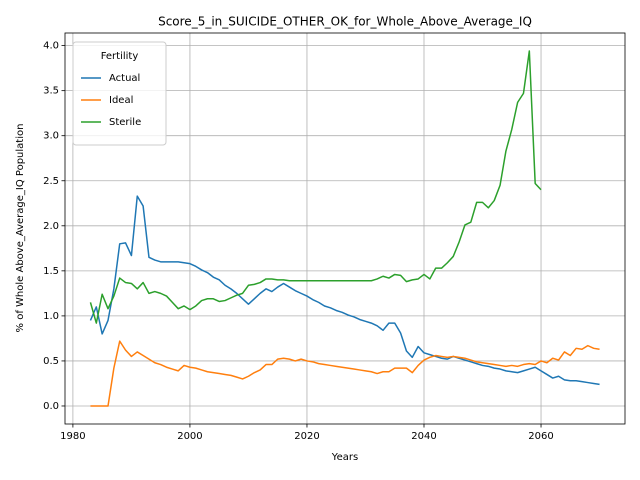  What do you see at coordinates (51, 406) in the screenshot?
I see `y-tick-label: 0.0` at bounding box center [51, 406].